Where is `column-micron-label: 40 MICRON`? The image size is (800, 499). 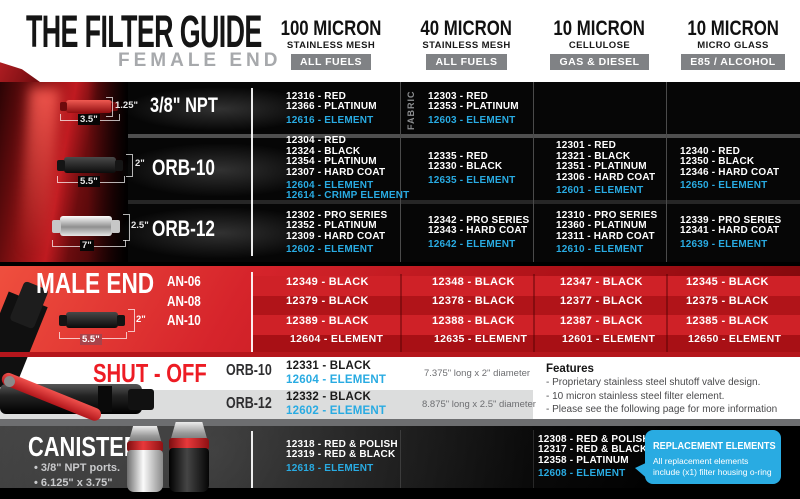
column-micron-label: 40 MICRON is located at coordinates (466, 28).